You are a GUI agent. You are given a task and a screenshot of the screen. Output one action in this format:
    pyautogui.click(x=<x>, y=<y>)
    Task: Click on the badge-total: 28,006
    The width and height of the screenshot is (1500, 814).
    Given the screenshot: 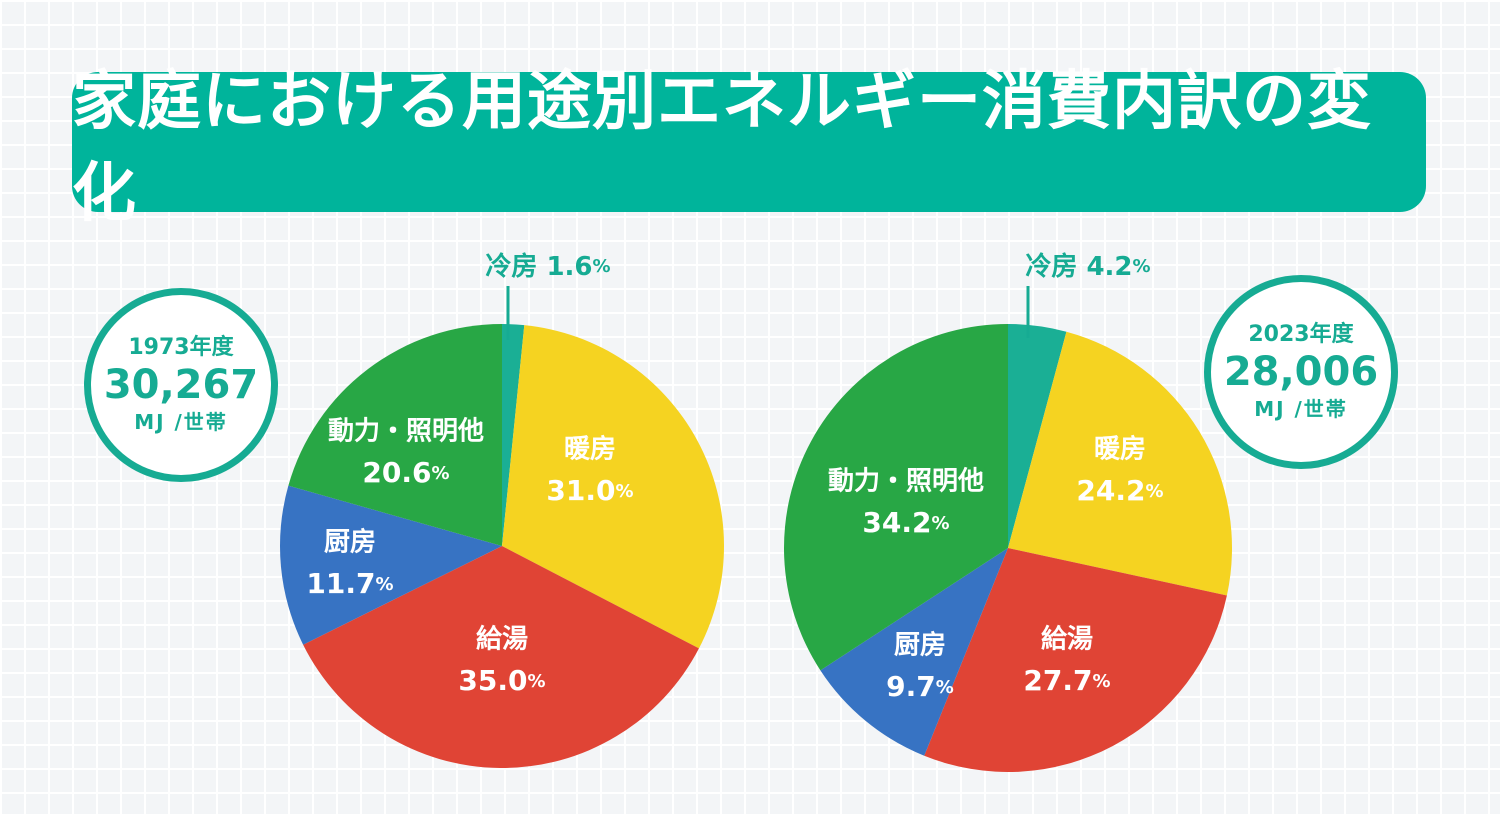 What is the action you would take?
    pyautogui.click(x=1301, y=372)
    